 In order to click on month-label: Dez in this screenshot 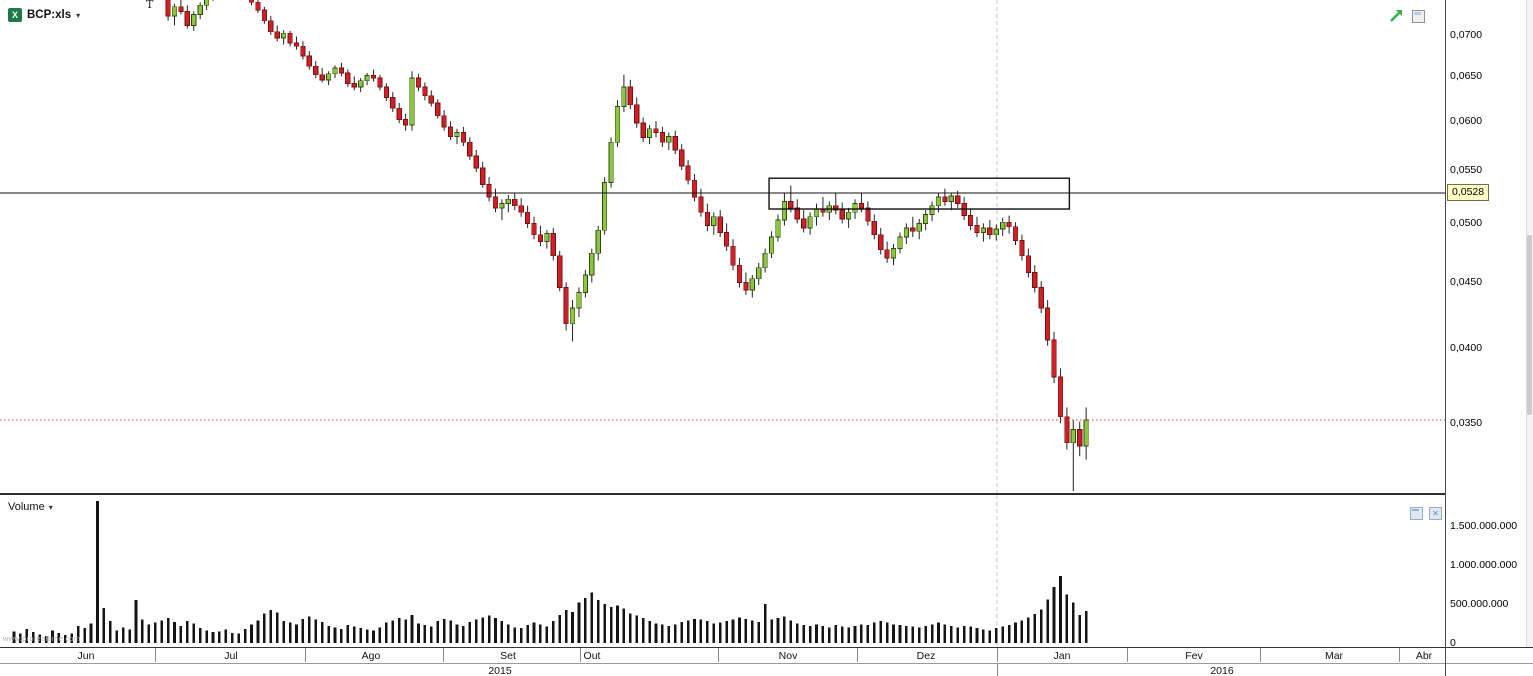, I will do `click(926, 656)`.